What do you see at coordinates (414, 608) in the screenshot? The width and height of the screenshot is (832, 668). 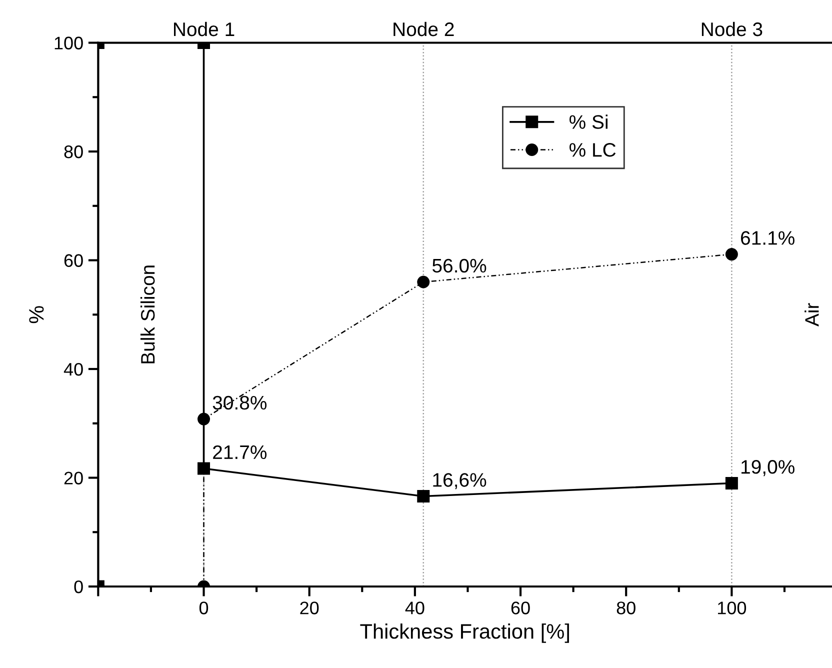 I see `x-tick-label: 40` at bounding box center [414, 608].